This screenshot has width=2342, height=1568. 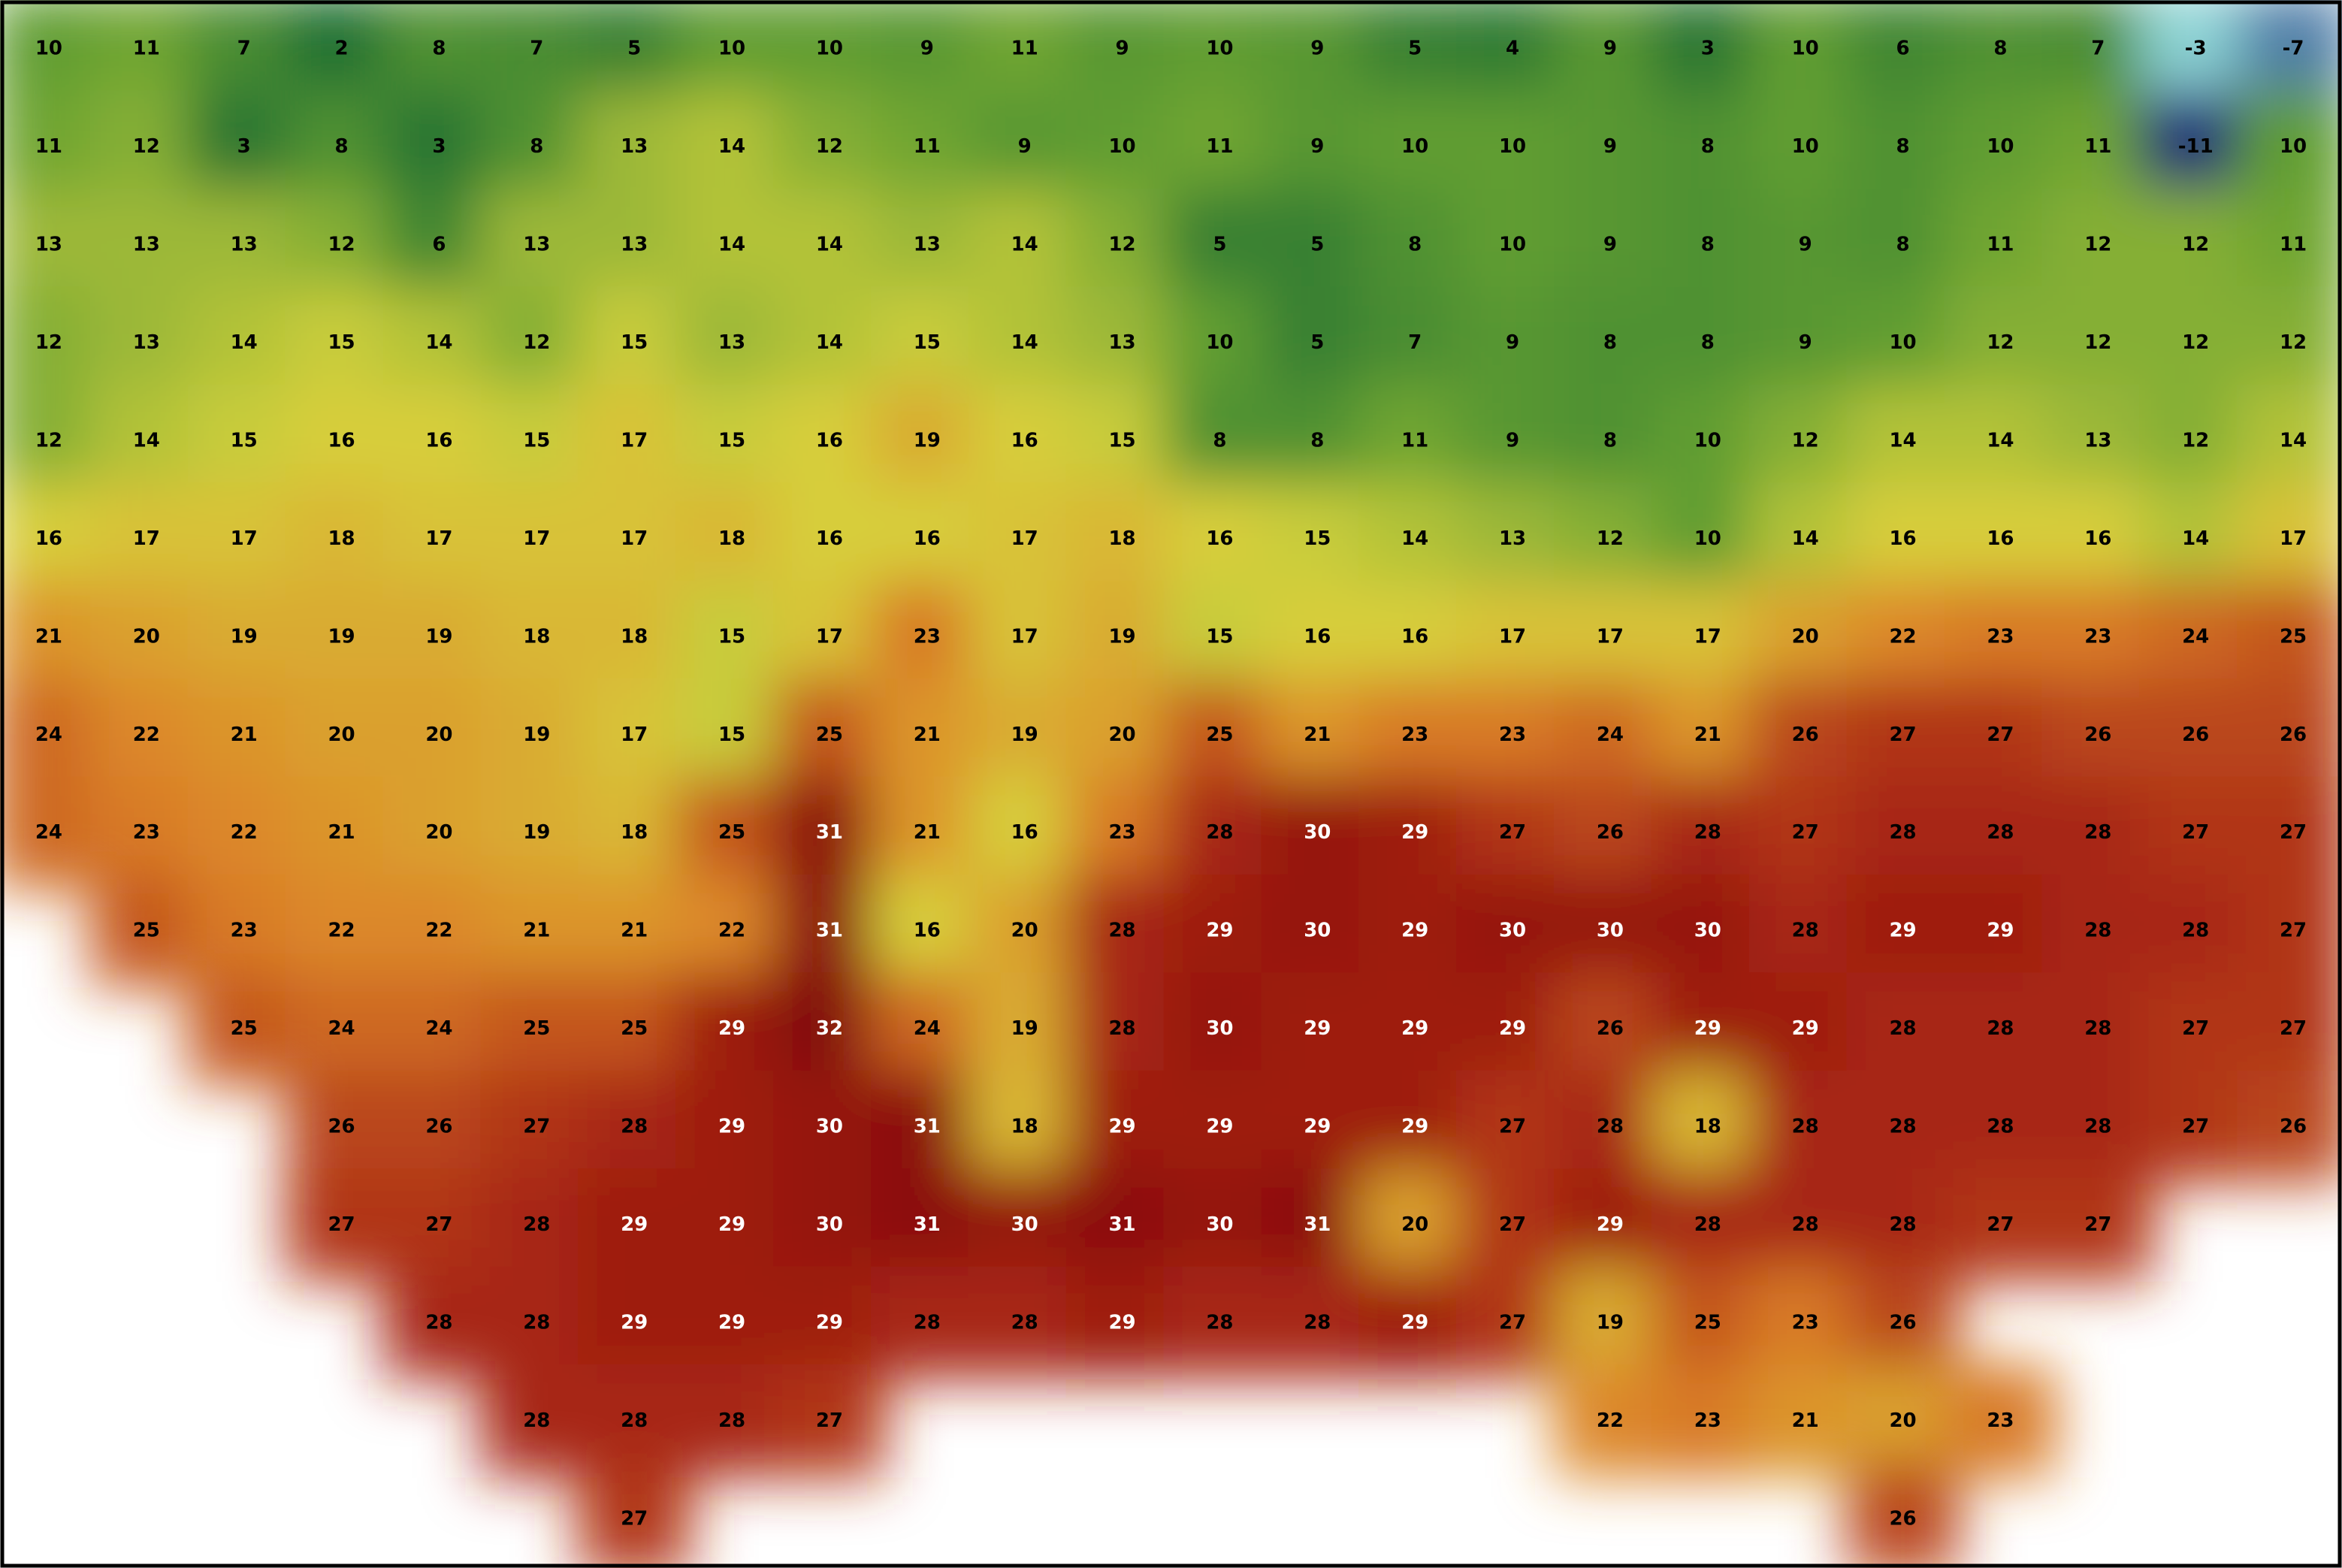 What do you see at coordinates (244, 49) in the screenshot?
I see `temperature-label: 7` at bounding box center [244, 49].